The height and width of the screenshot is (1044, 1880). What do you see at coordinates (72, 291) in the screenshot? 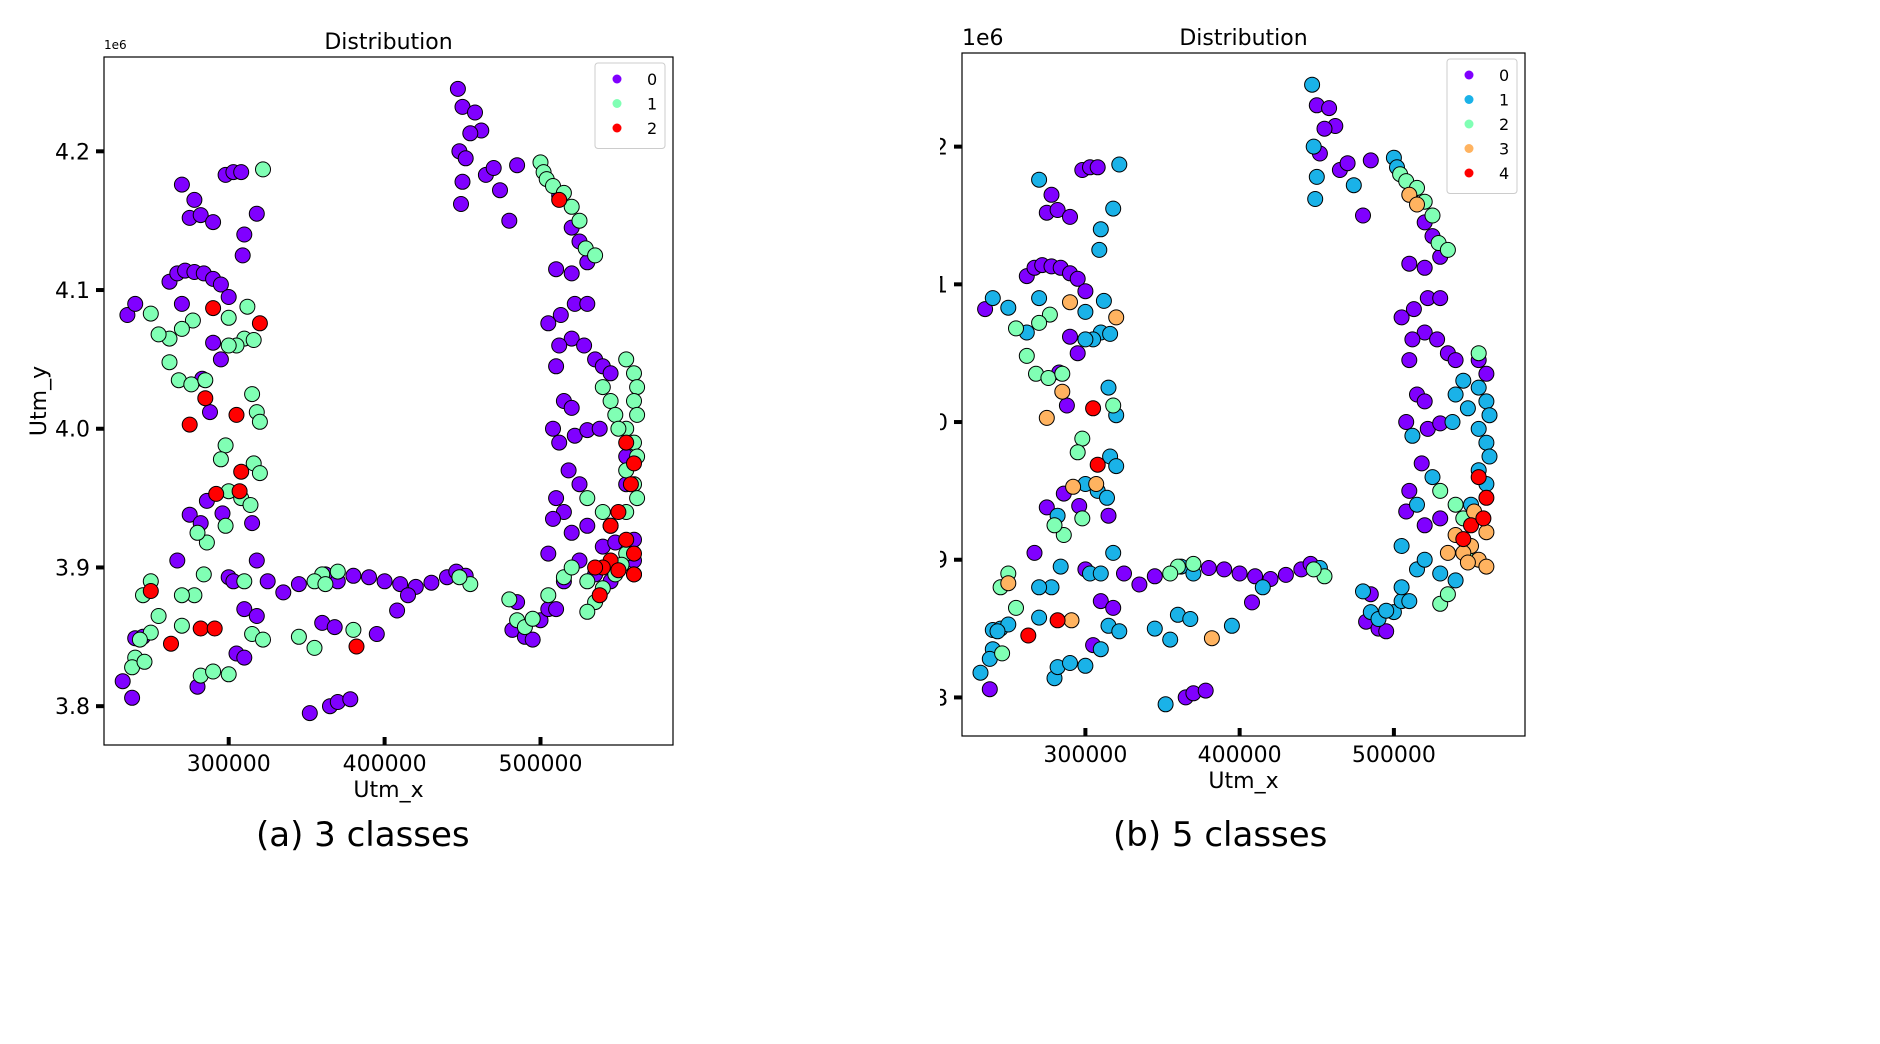
I see `y-tick-label: 4.1` at bounding box center [72, 291].